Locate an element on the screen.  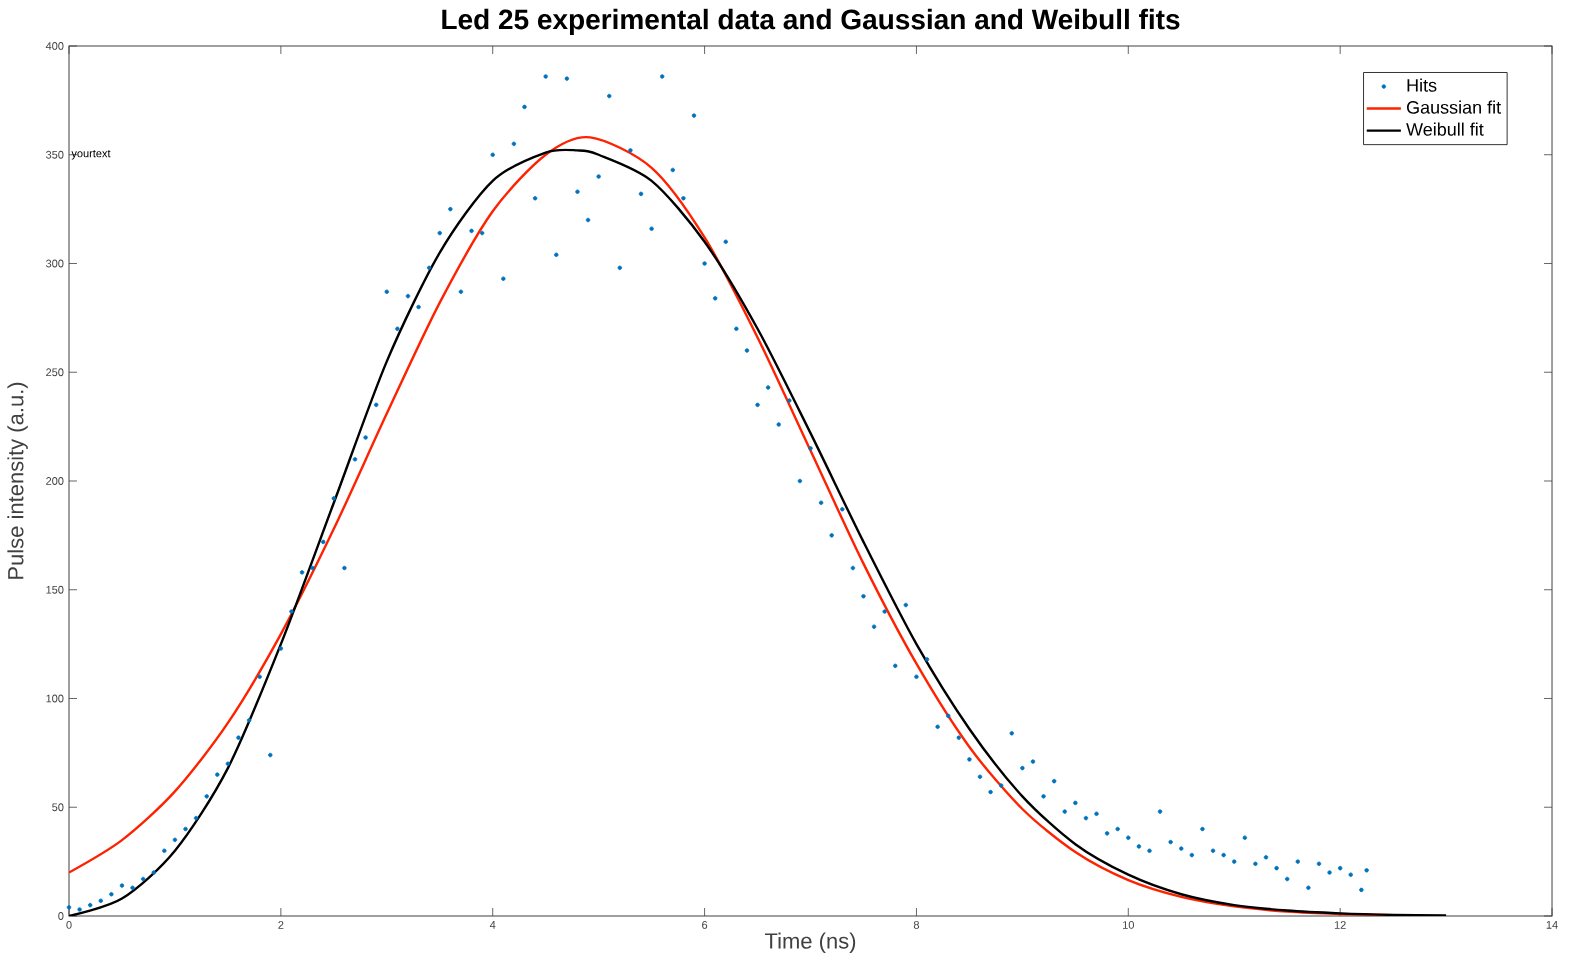
x-tick-label: 2 is located at coordinates (281, 925).